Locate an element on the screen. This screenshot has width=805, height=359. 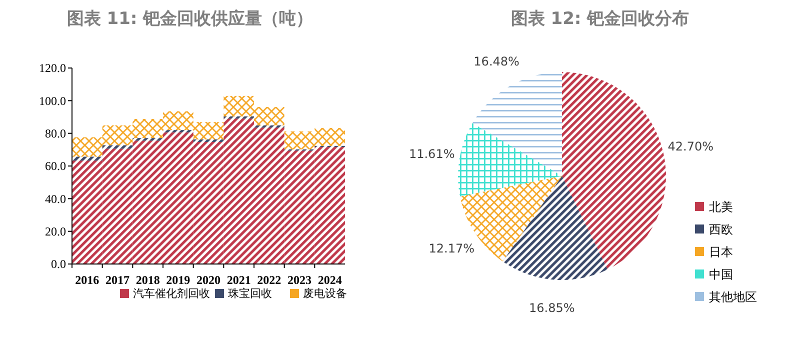
y-tick-label: 0.0 is located at coordinates (58, 264).